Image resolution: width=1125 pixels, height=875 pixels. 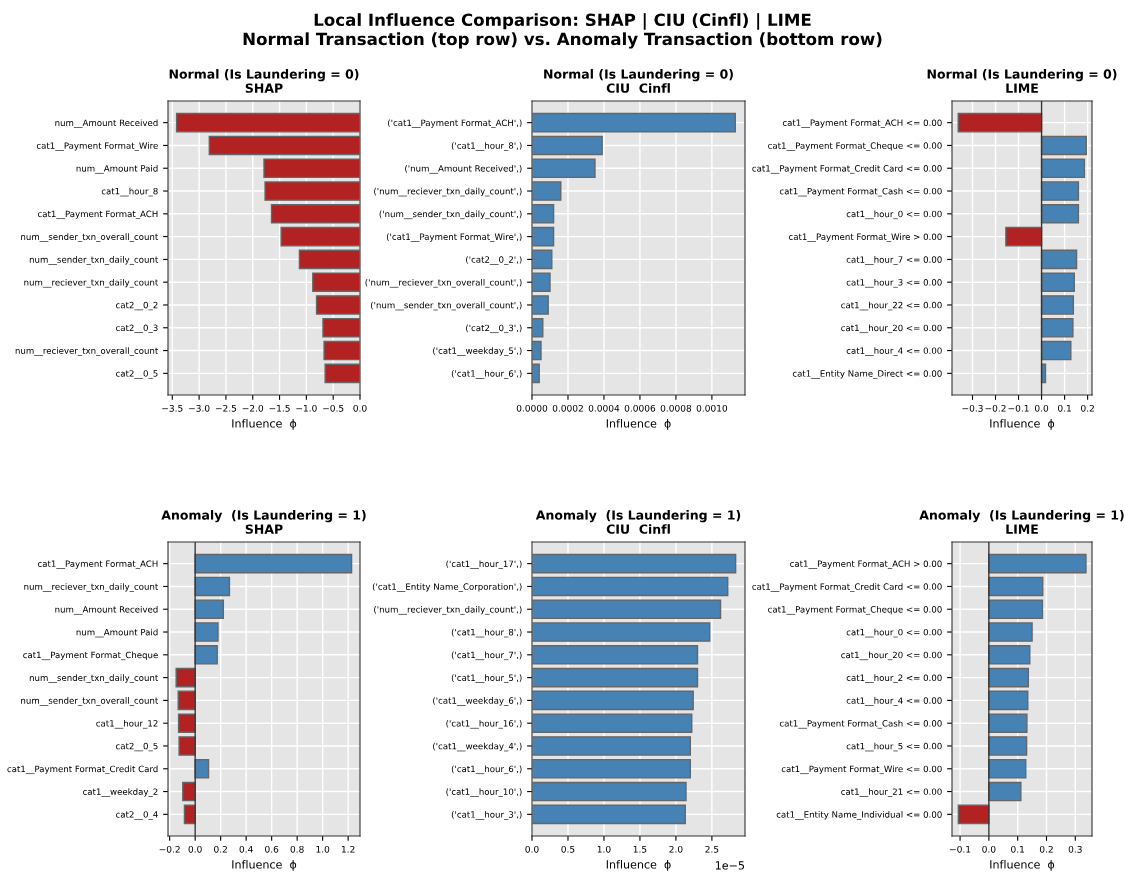 I want to click on y-tick-label: ('cat1__weekday_4',), so click(x=477, y=747).